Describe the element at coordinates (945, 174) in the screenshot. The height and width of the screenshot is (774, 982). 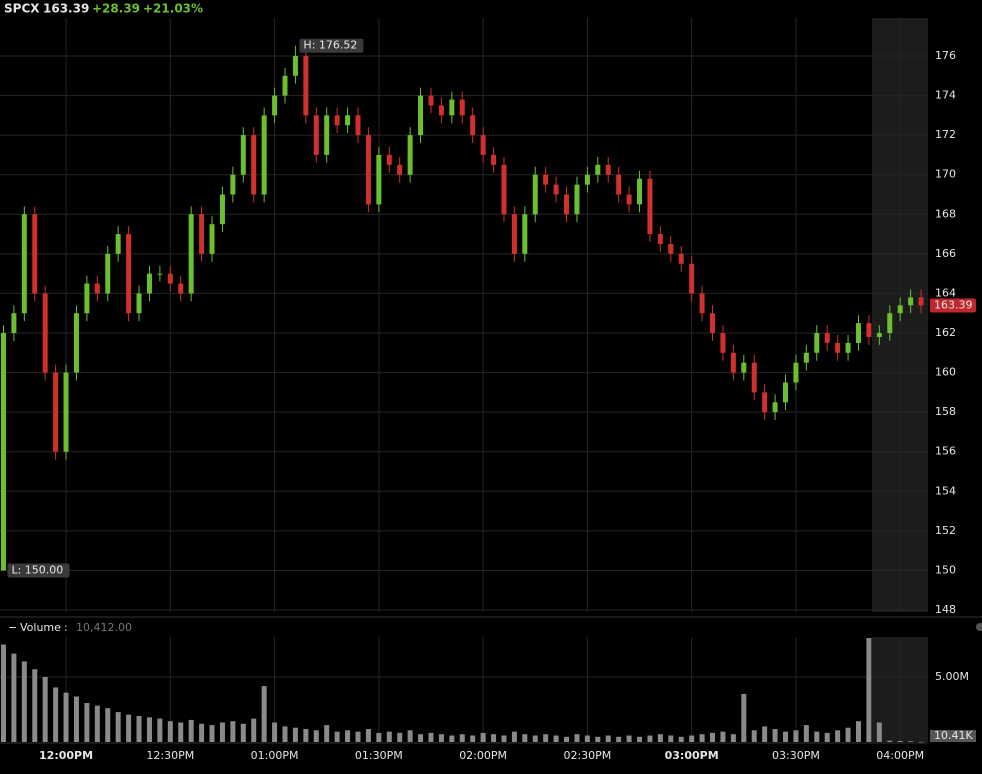
I see `y-tick-label: 170` at that location.